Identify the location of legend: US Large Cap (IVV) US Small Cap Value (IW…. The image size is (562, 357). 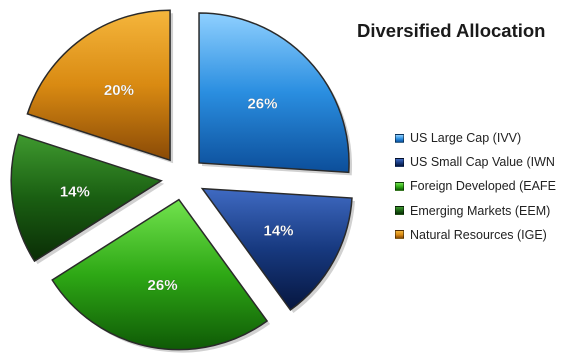
(478, 186).